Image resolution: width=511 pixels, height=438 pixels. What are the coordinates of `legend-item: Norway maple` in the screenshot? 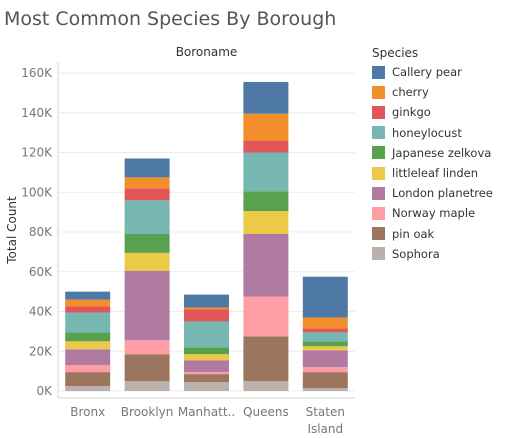 It's located at (439, 213).